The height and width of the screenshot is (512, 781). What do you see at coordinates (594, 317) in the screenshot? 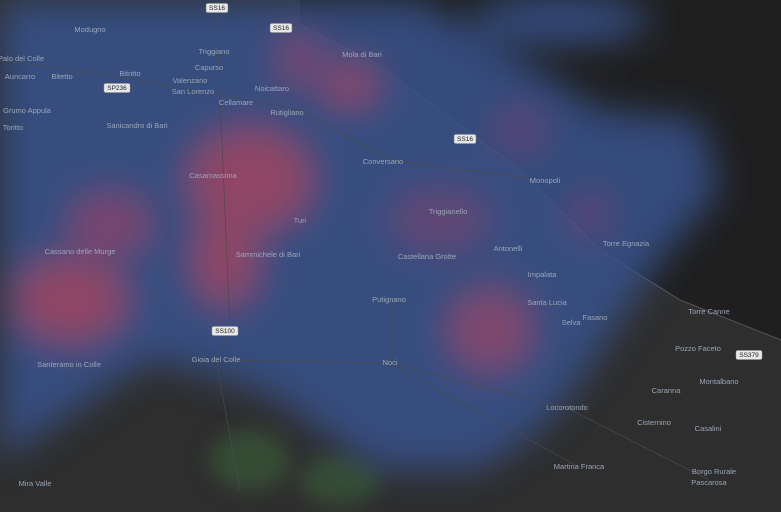
I see `place-label: Fasano` at bounding box center [594, 317].